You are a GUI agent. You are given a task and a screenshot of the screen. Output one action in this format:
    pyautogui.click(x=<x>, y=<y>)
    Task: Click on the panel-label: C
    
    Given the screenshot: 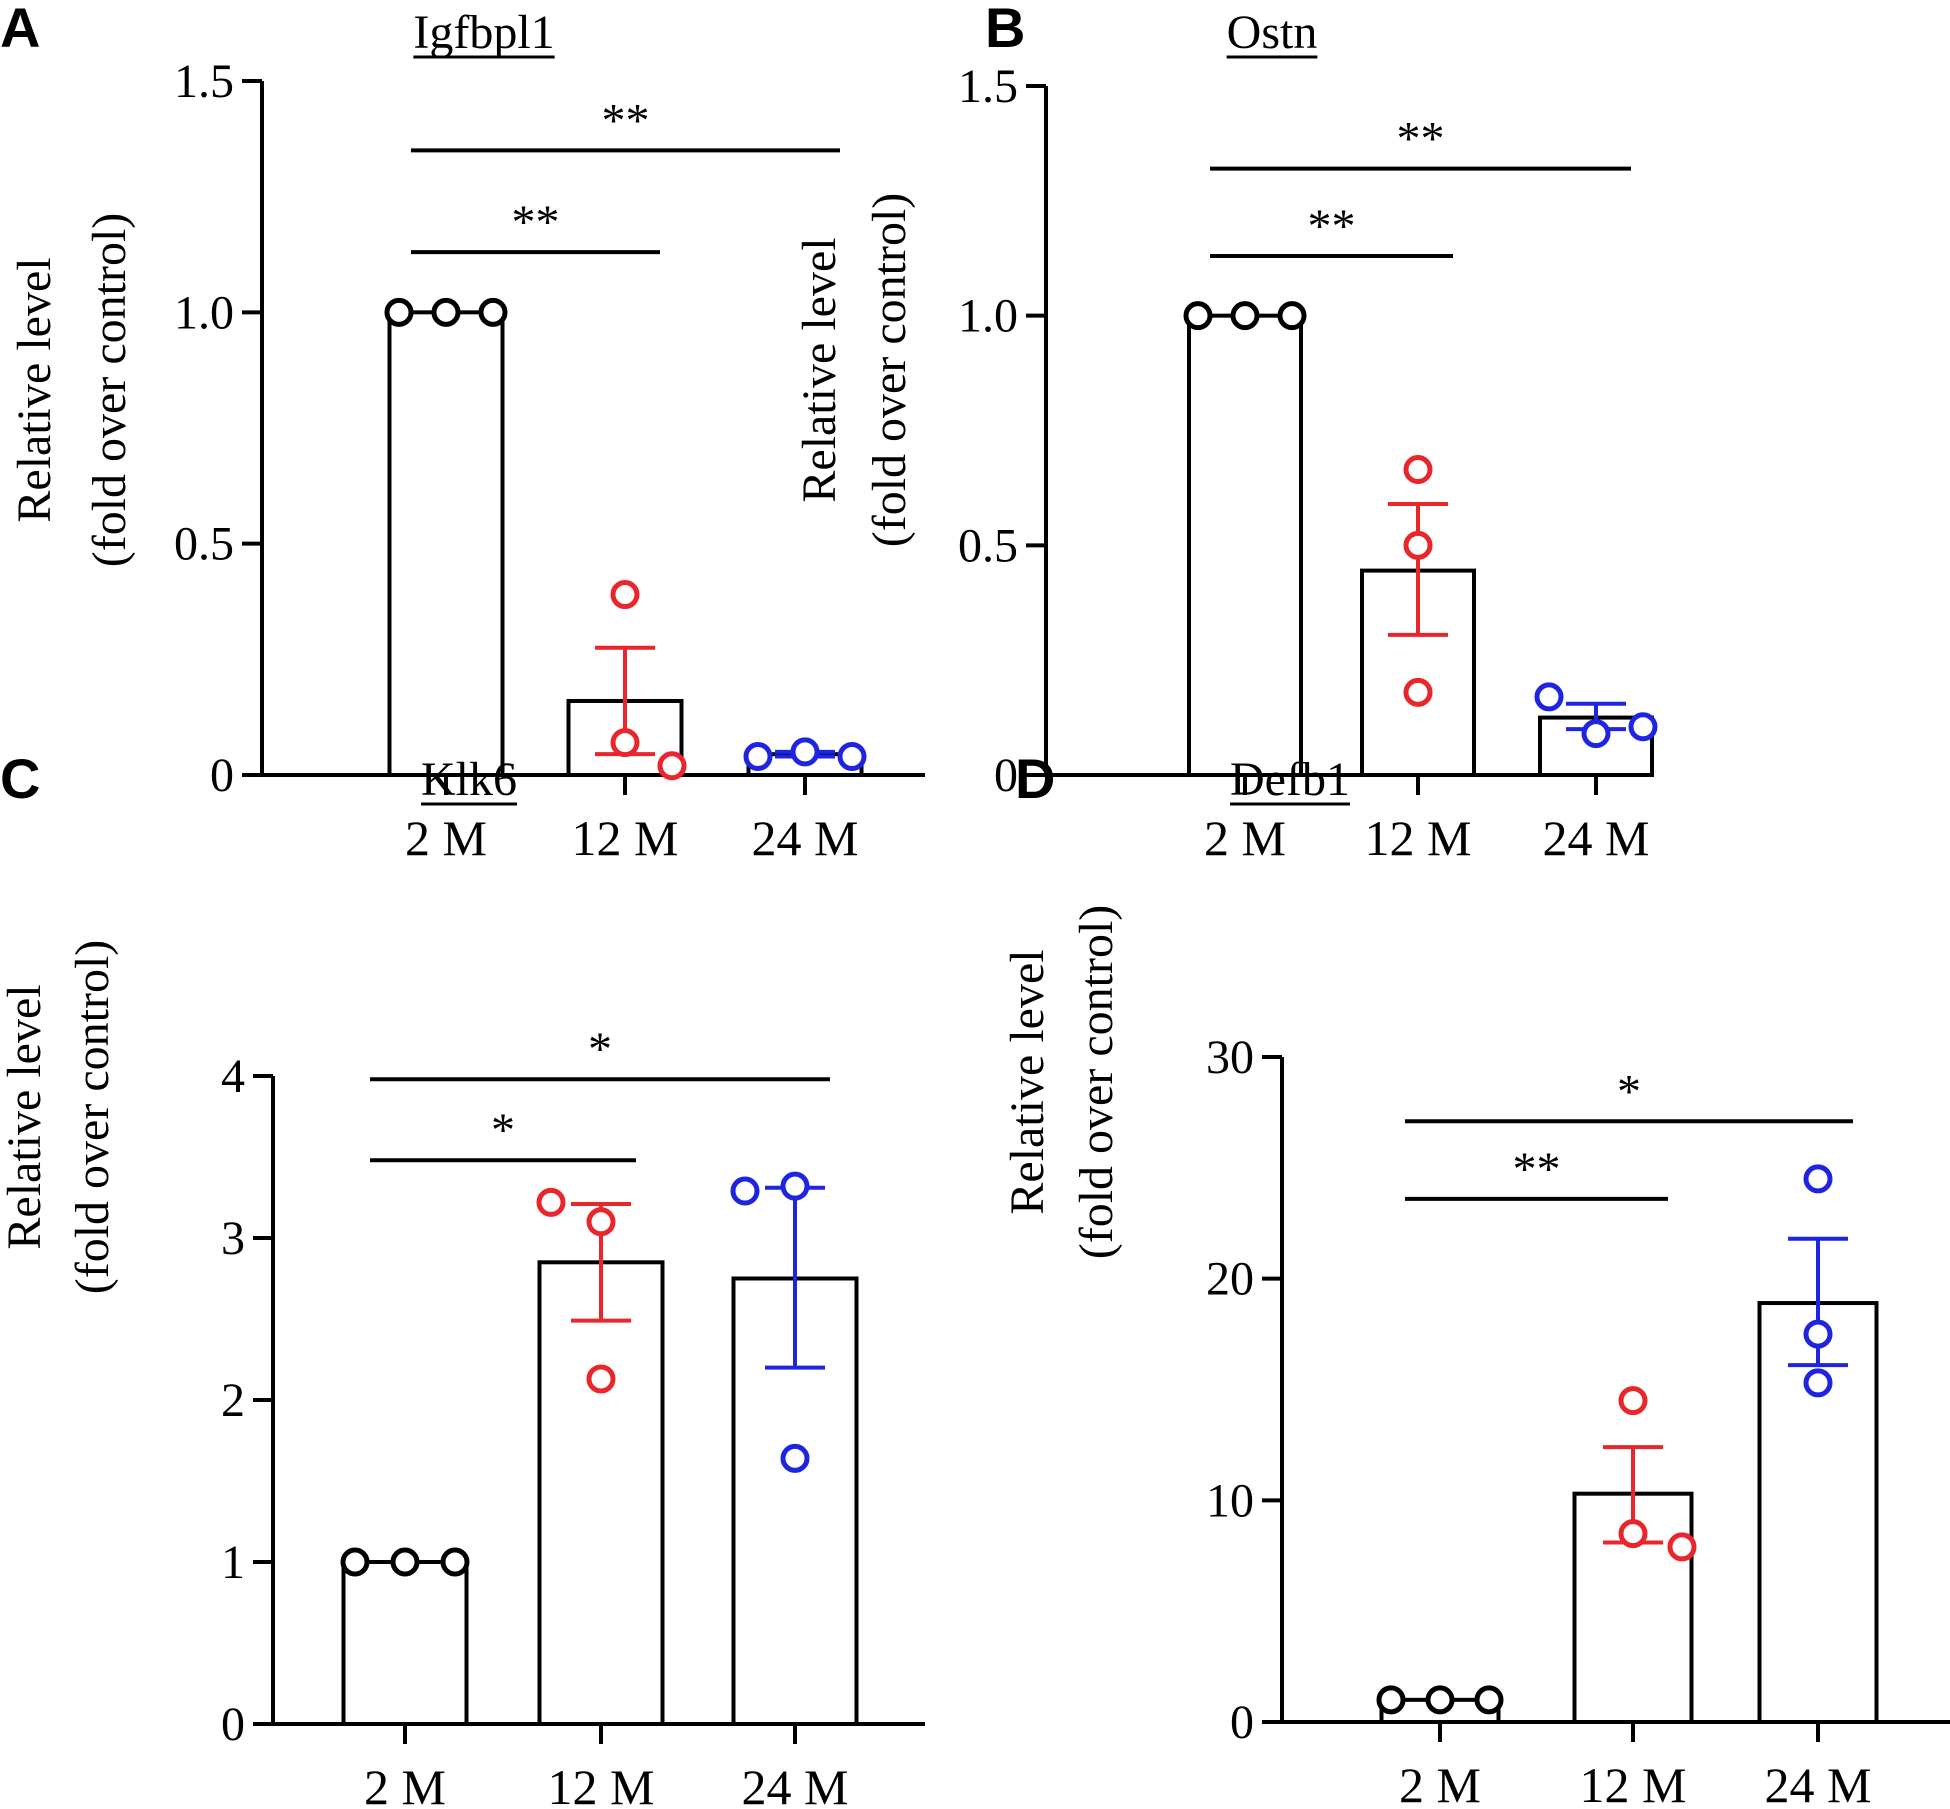 What is the action you would take?
    pyautogui.click(x=20, y=778)
    